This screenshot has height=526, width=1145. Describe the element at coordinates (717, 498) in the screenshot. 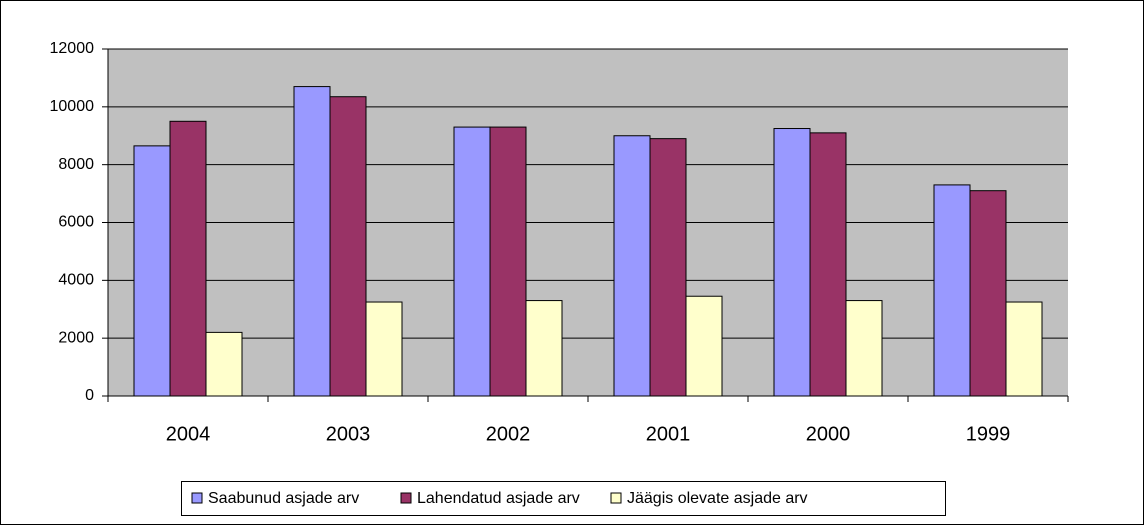

I see `legend-label: Jäägis olevate asjade arv` at that location.